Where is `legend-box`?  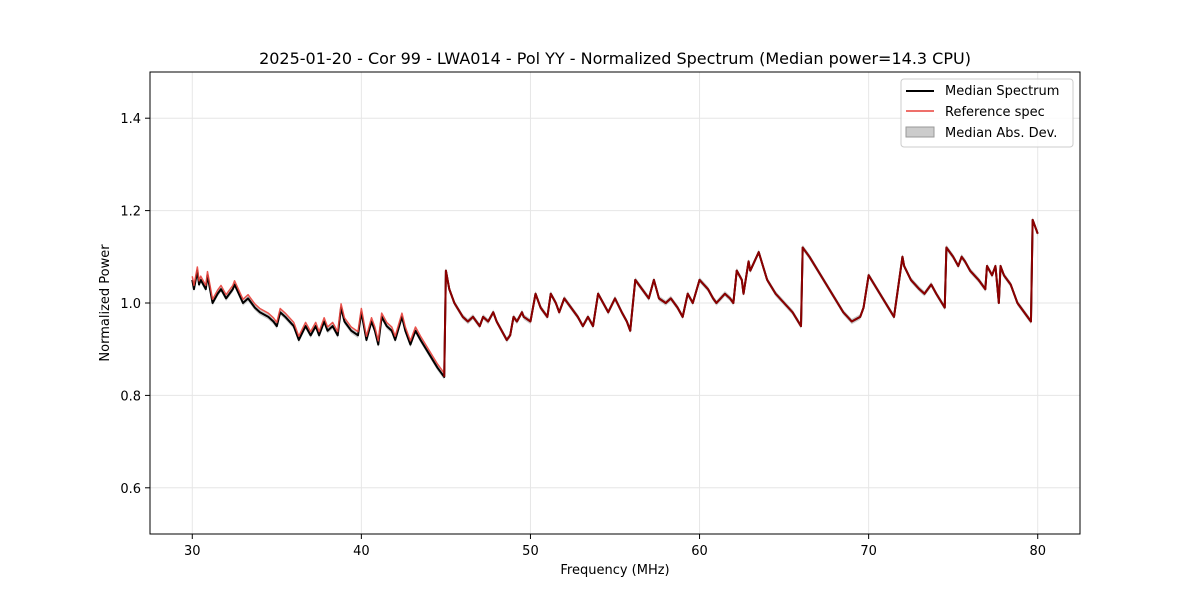
legend-box is located at coordinates (987, 113).